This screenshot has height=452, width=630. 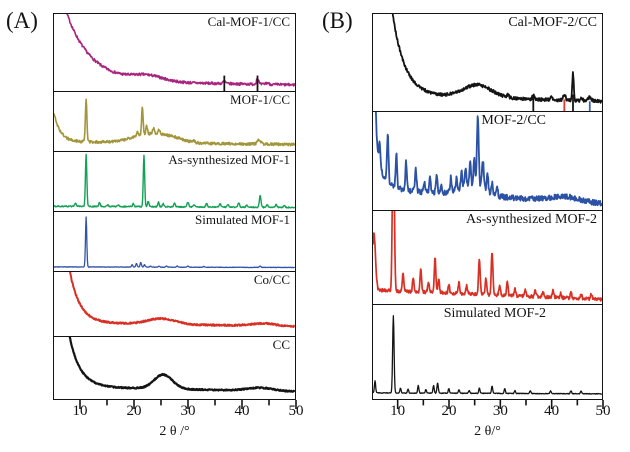 I want to click on trace-mof-1-cc, so click(x=174, y=121).